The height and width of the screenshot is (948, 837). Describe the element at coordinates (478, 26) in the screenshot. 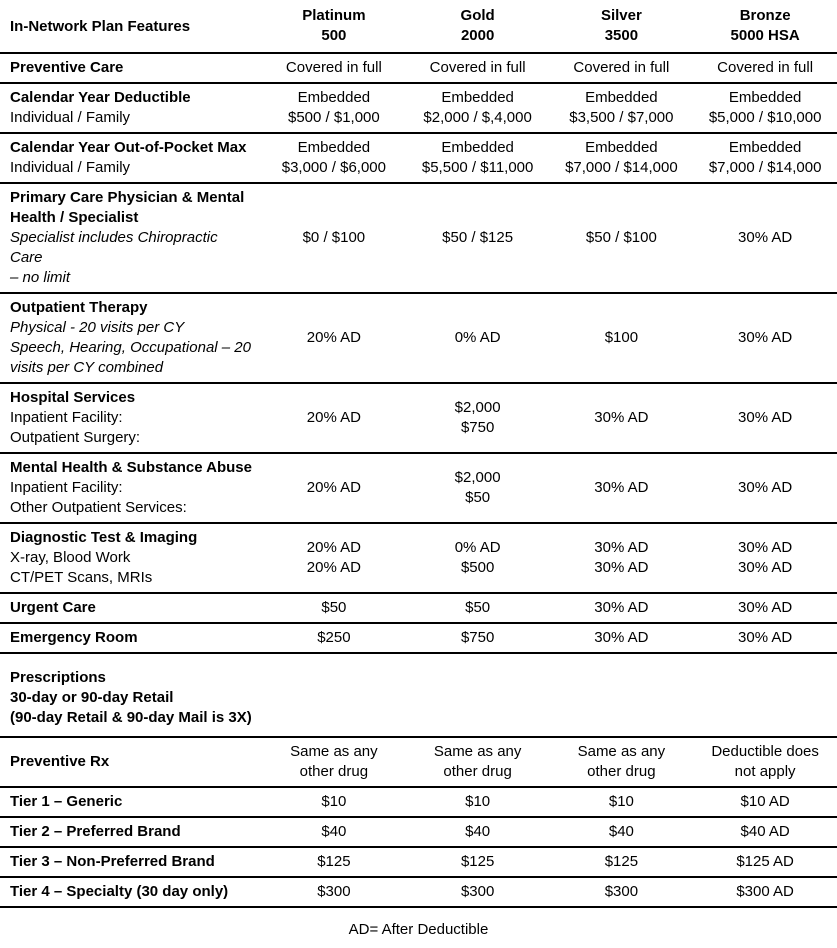

I see `plan-header-gold-2000: Gold 2000` at that location.